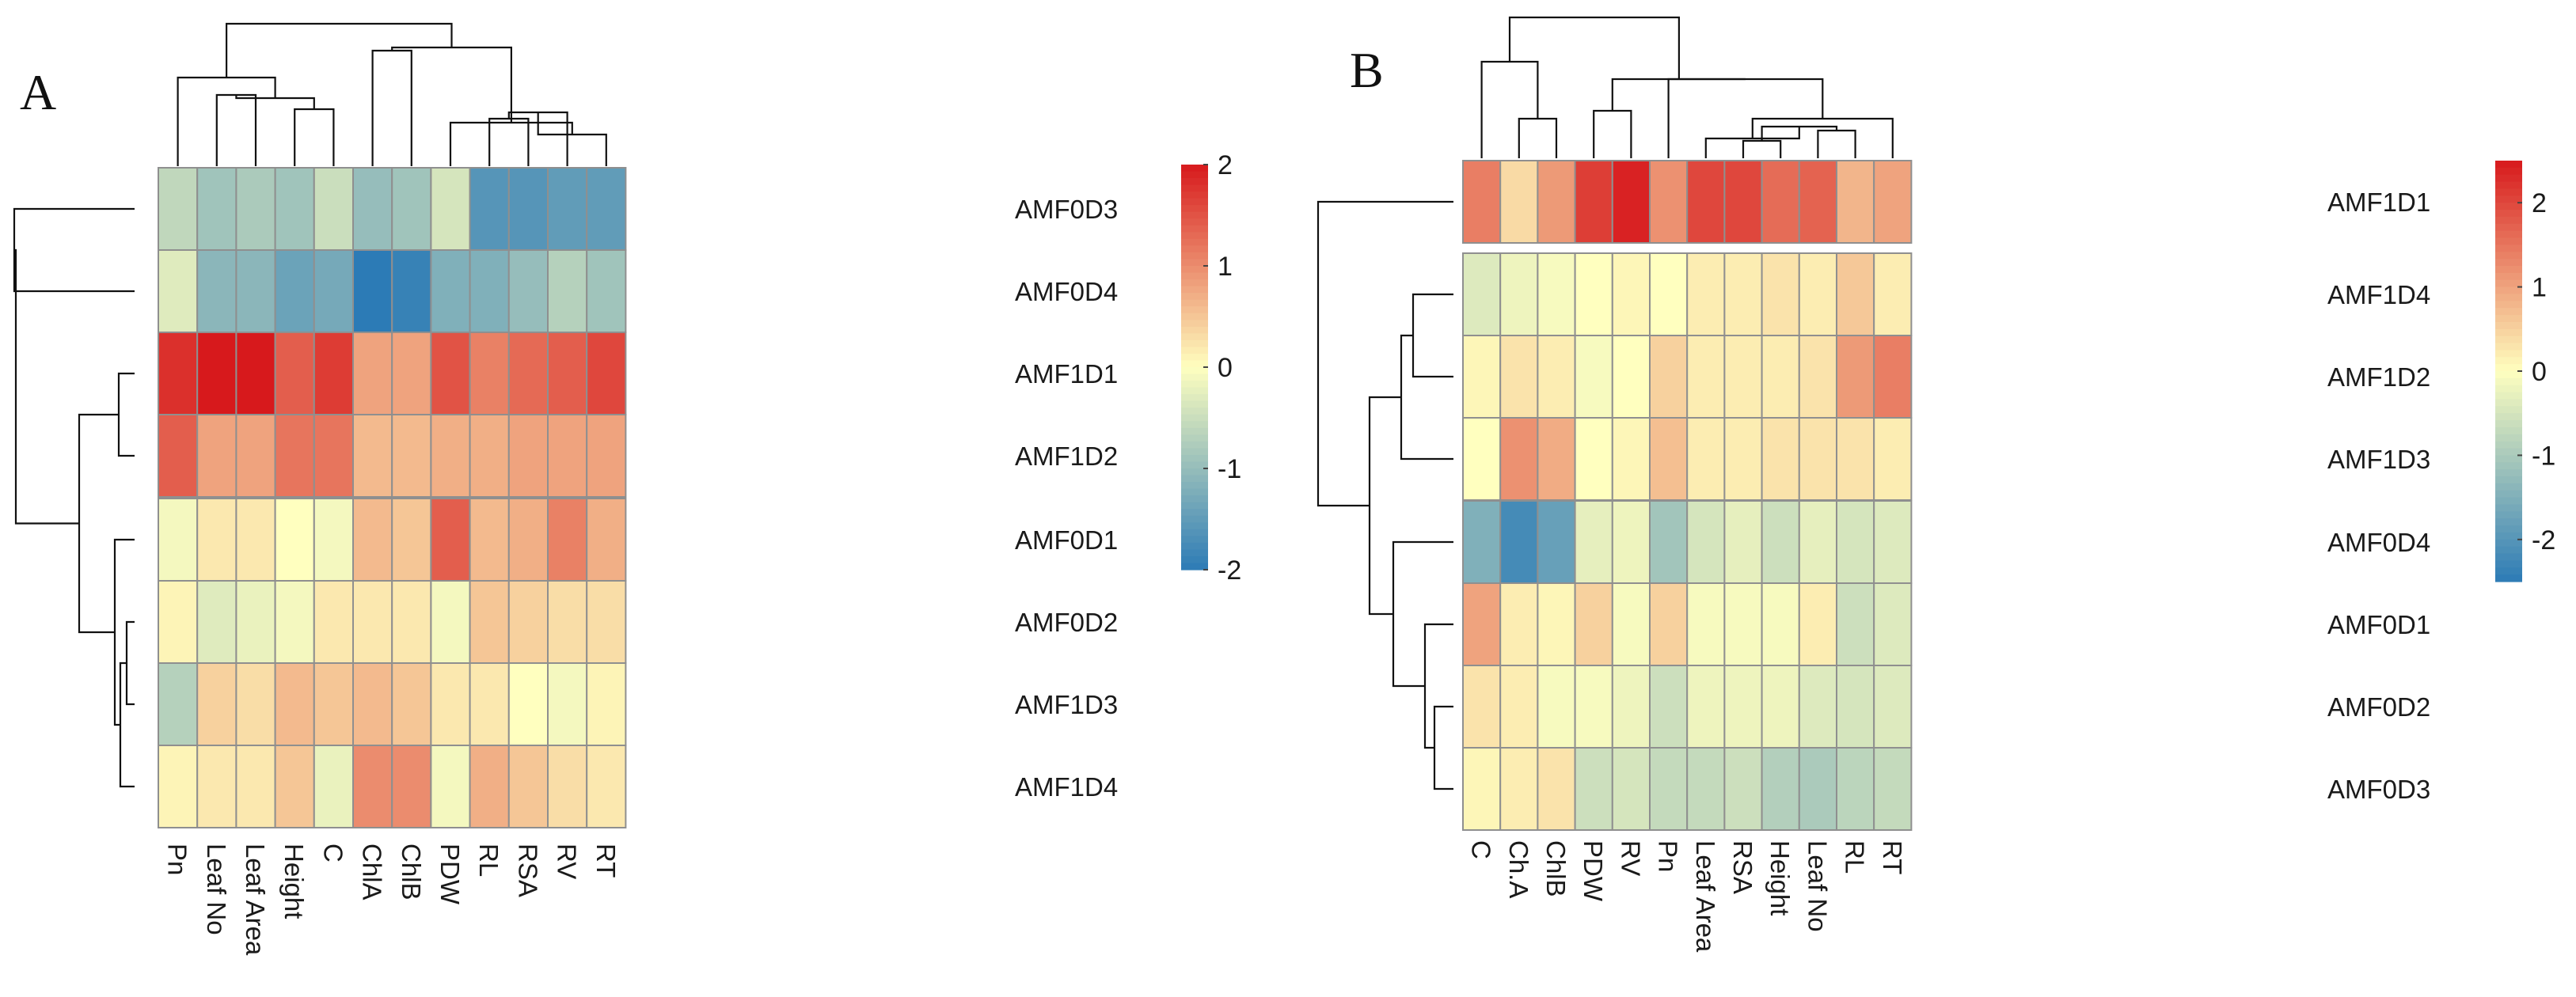 The width and height of the screenshot is (2576, 997). Describe the element at coordinates (294, 881) in the screenshot. I see `column-label: Height` at that location.